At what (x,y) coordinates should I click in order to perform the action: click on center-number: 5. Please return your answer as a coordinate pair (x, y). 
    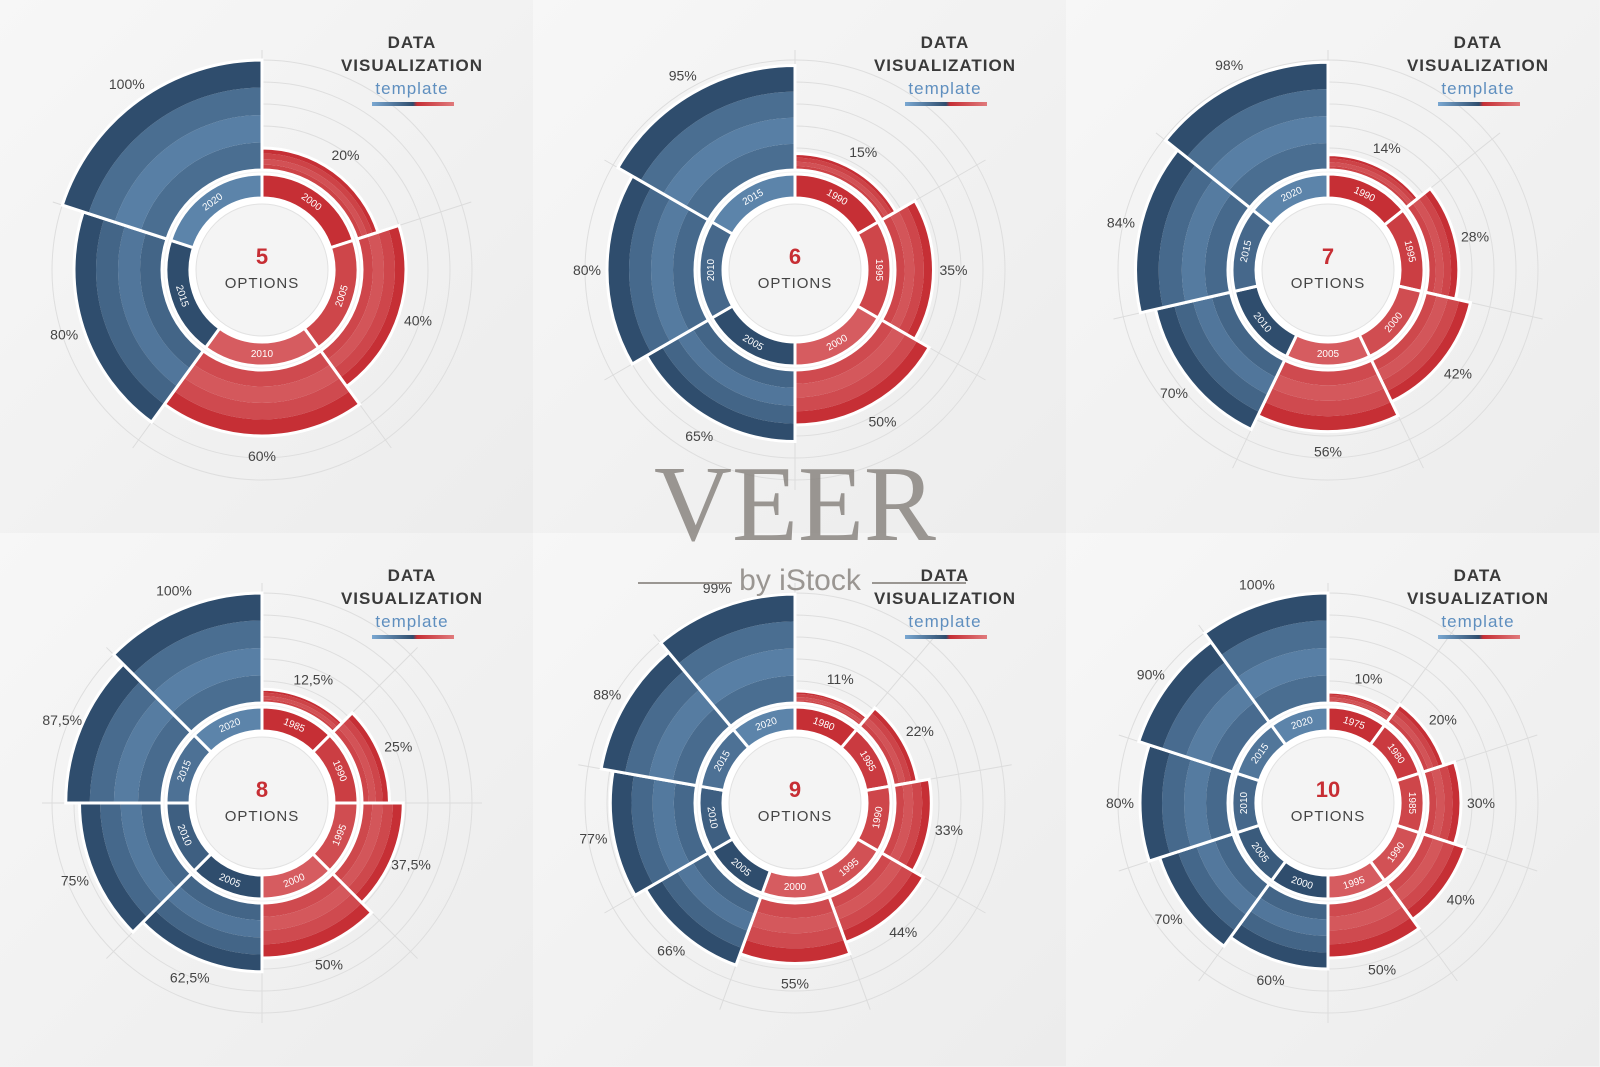
    Looking at the image, I should click on (262, 256).